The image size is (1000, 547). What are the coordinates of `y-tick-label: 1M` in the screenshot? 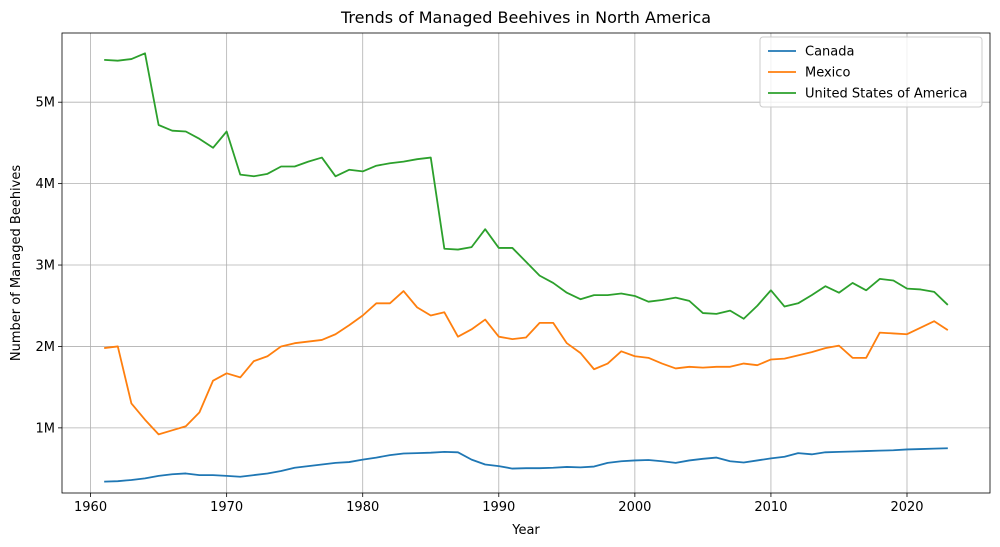 It's located at (46, 428).